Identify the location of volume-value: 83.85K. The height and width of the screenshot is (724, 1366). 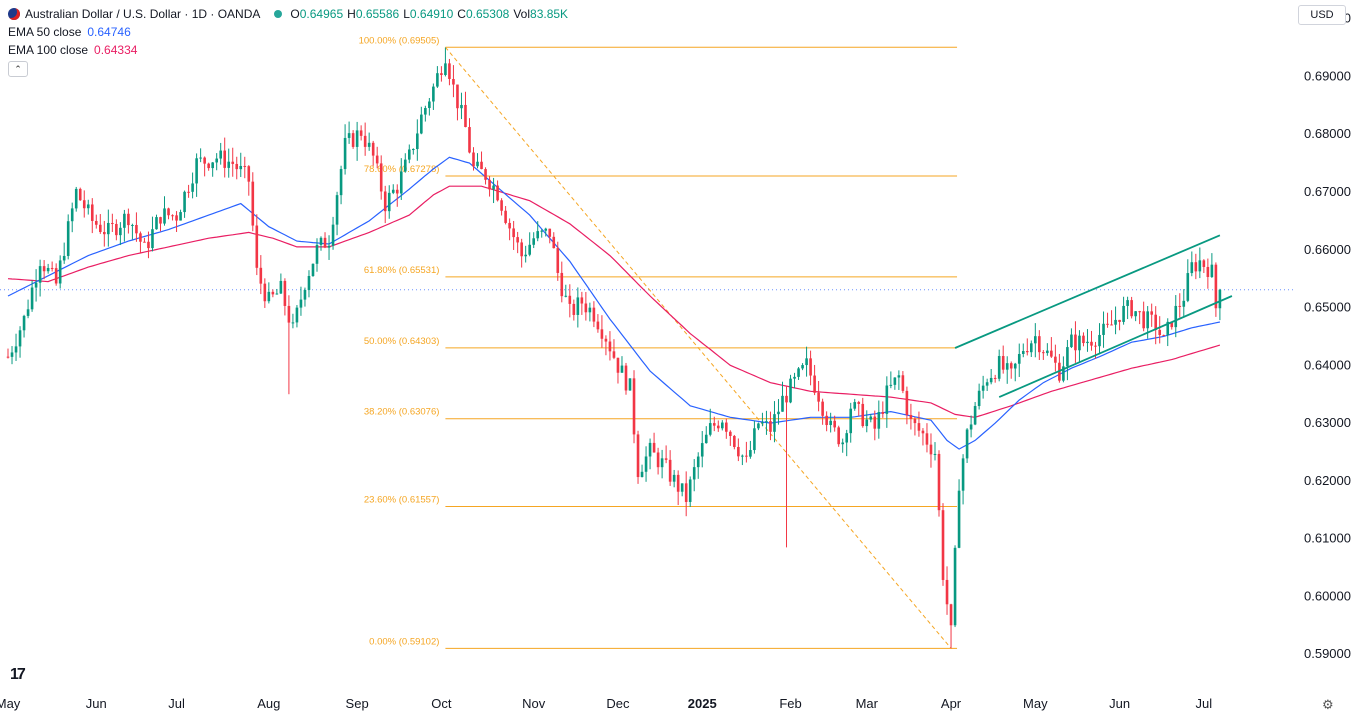
(549, 14).